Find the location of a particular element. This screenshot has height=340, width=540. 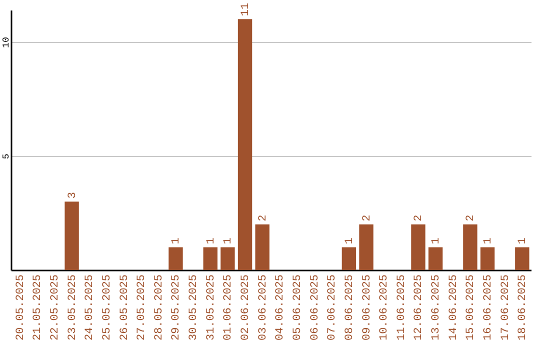

y-tick-label: 10 is located at coordinates (7, 42).